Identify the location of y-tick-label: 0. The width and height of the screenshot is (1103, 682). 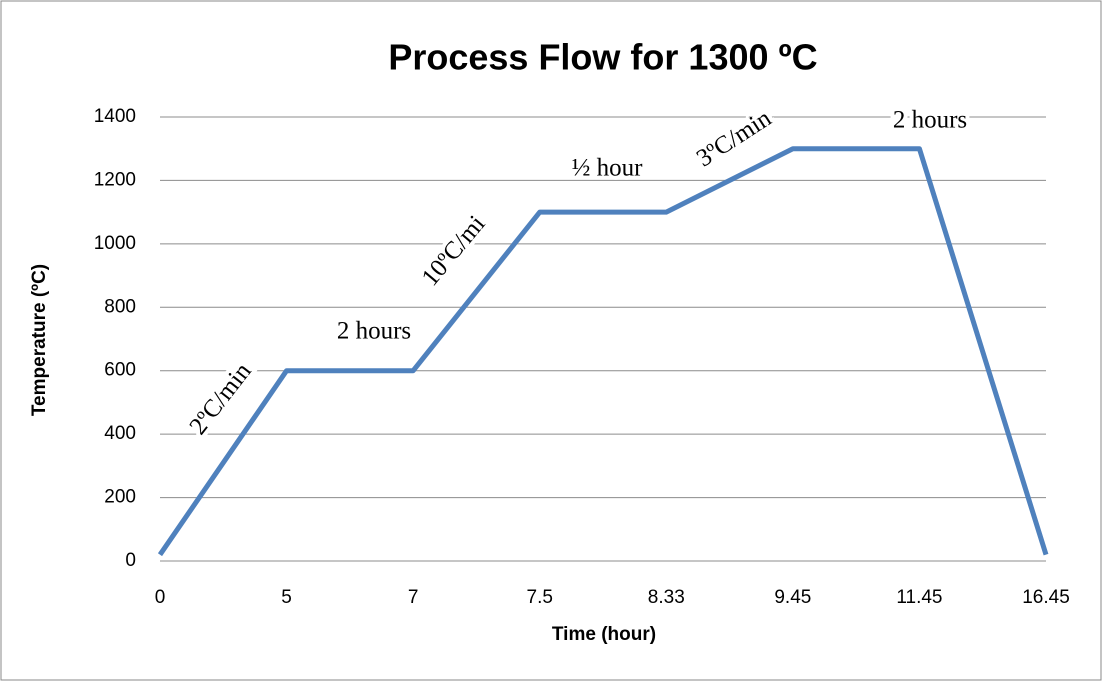
(130, 560).